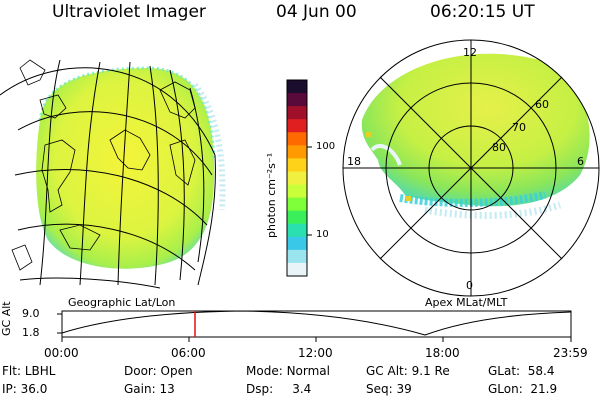 This screenshot has width=600, height=400. I want to click on polar-panel-caption: Apex MLat/MLT, so click(466, 302).